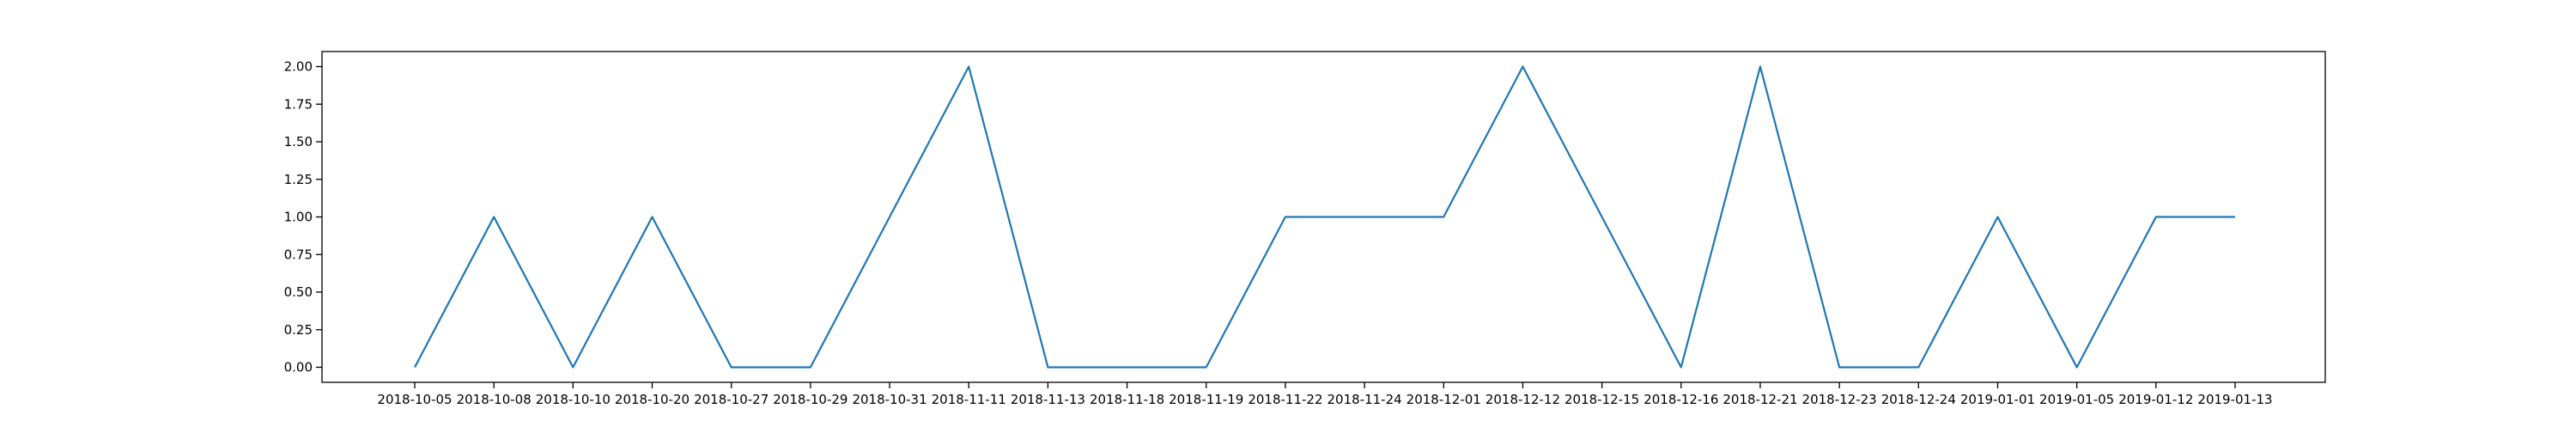 The image size is (2576, 433). I want to click on x-tick-label: 2018-11-19, so click(1206, 399).